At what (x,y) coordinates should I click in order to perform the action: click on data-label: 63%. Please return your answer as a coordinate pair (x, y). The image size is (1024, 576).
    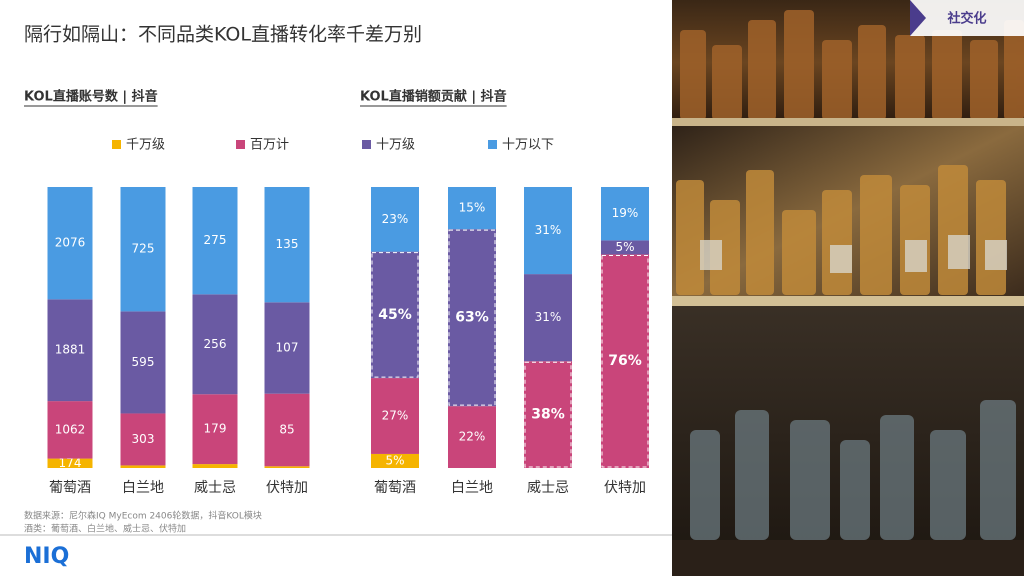
    Looking at the image, I should click on (472, 318).